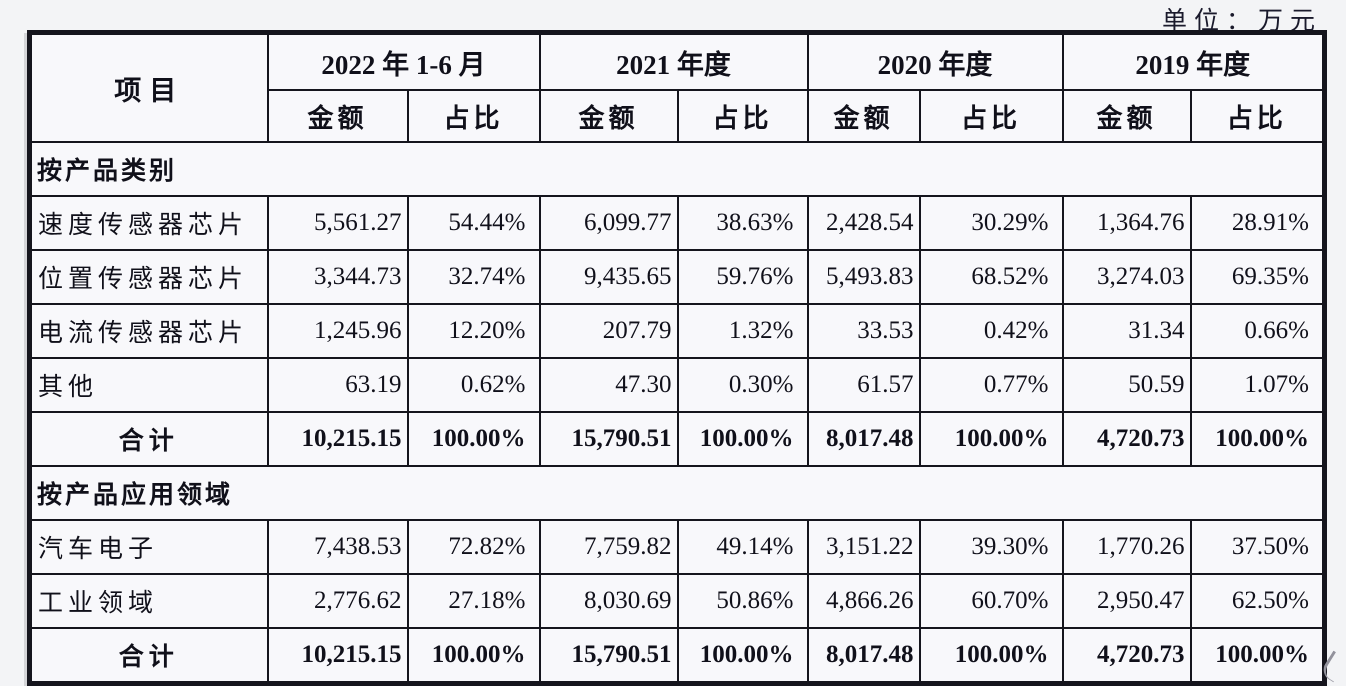 The height and width of the screenshot is (686, 1346). Describe the element at coordinates (863, 331) in the screenshot. I see `amount-cell: 33.53` at that location.